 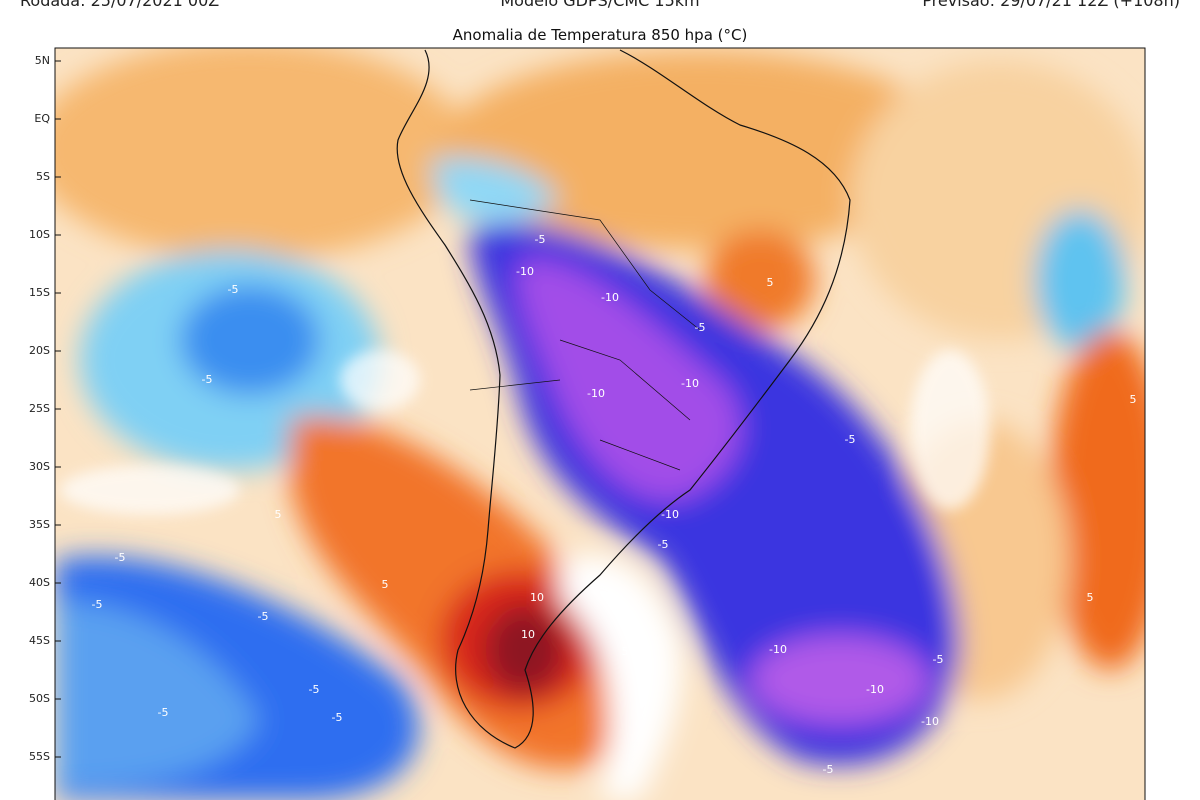 I want to click on latitude-label: 5N, so click(x=42, y=60).